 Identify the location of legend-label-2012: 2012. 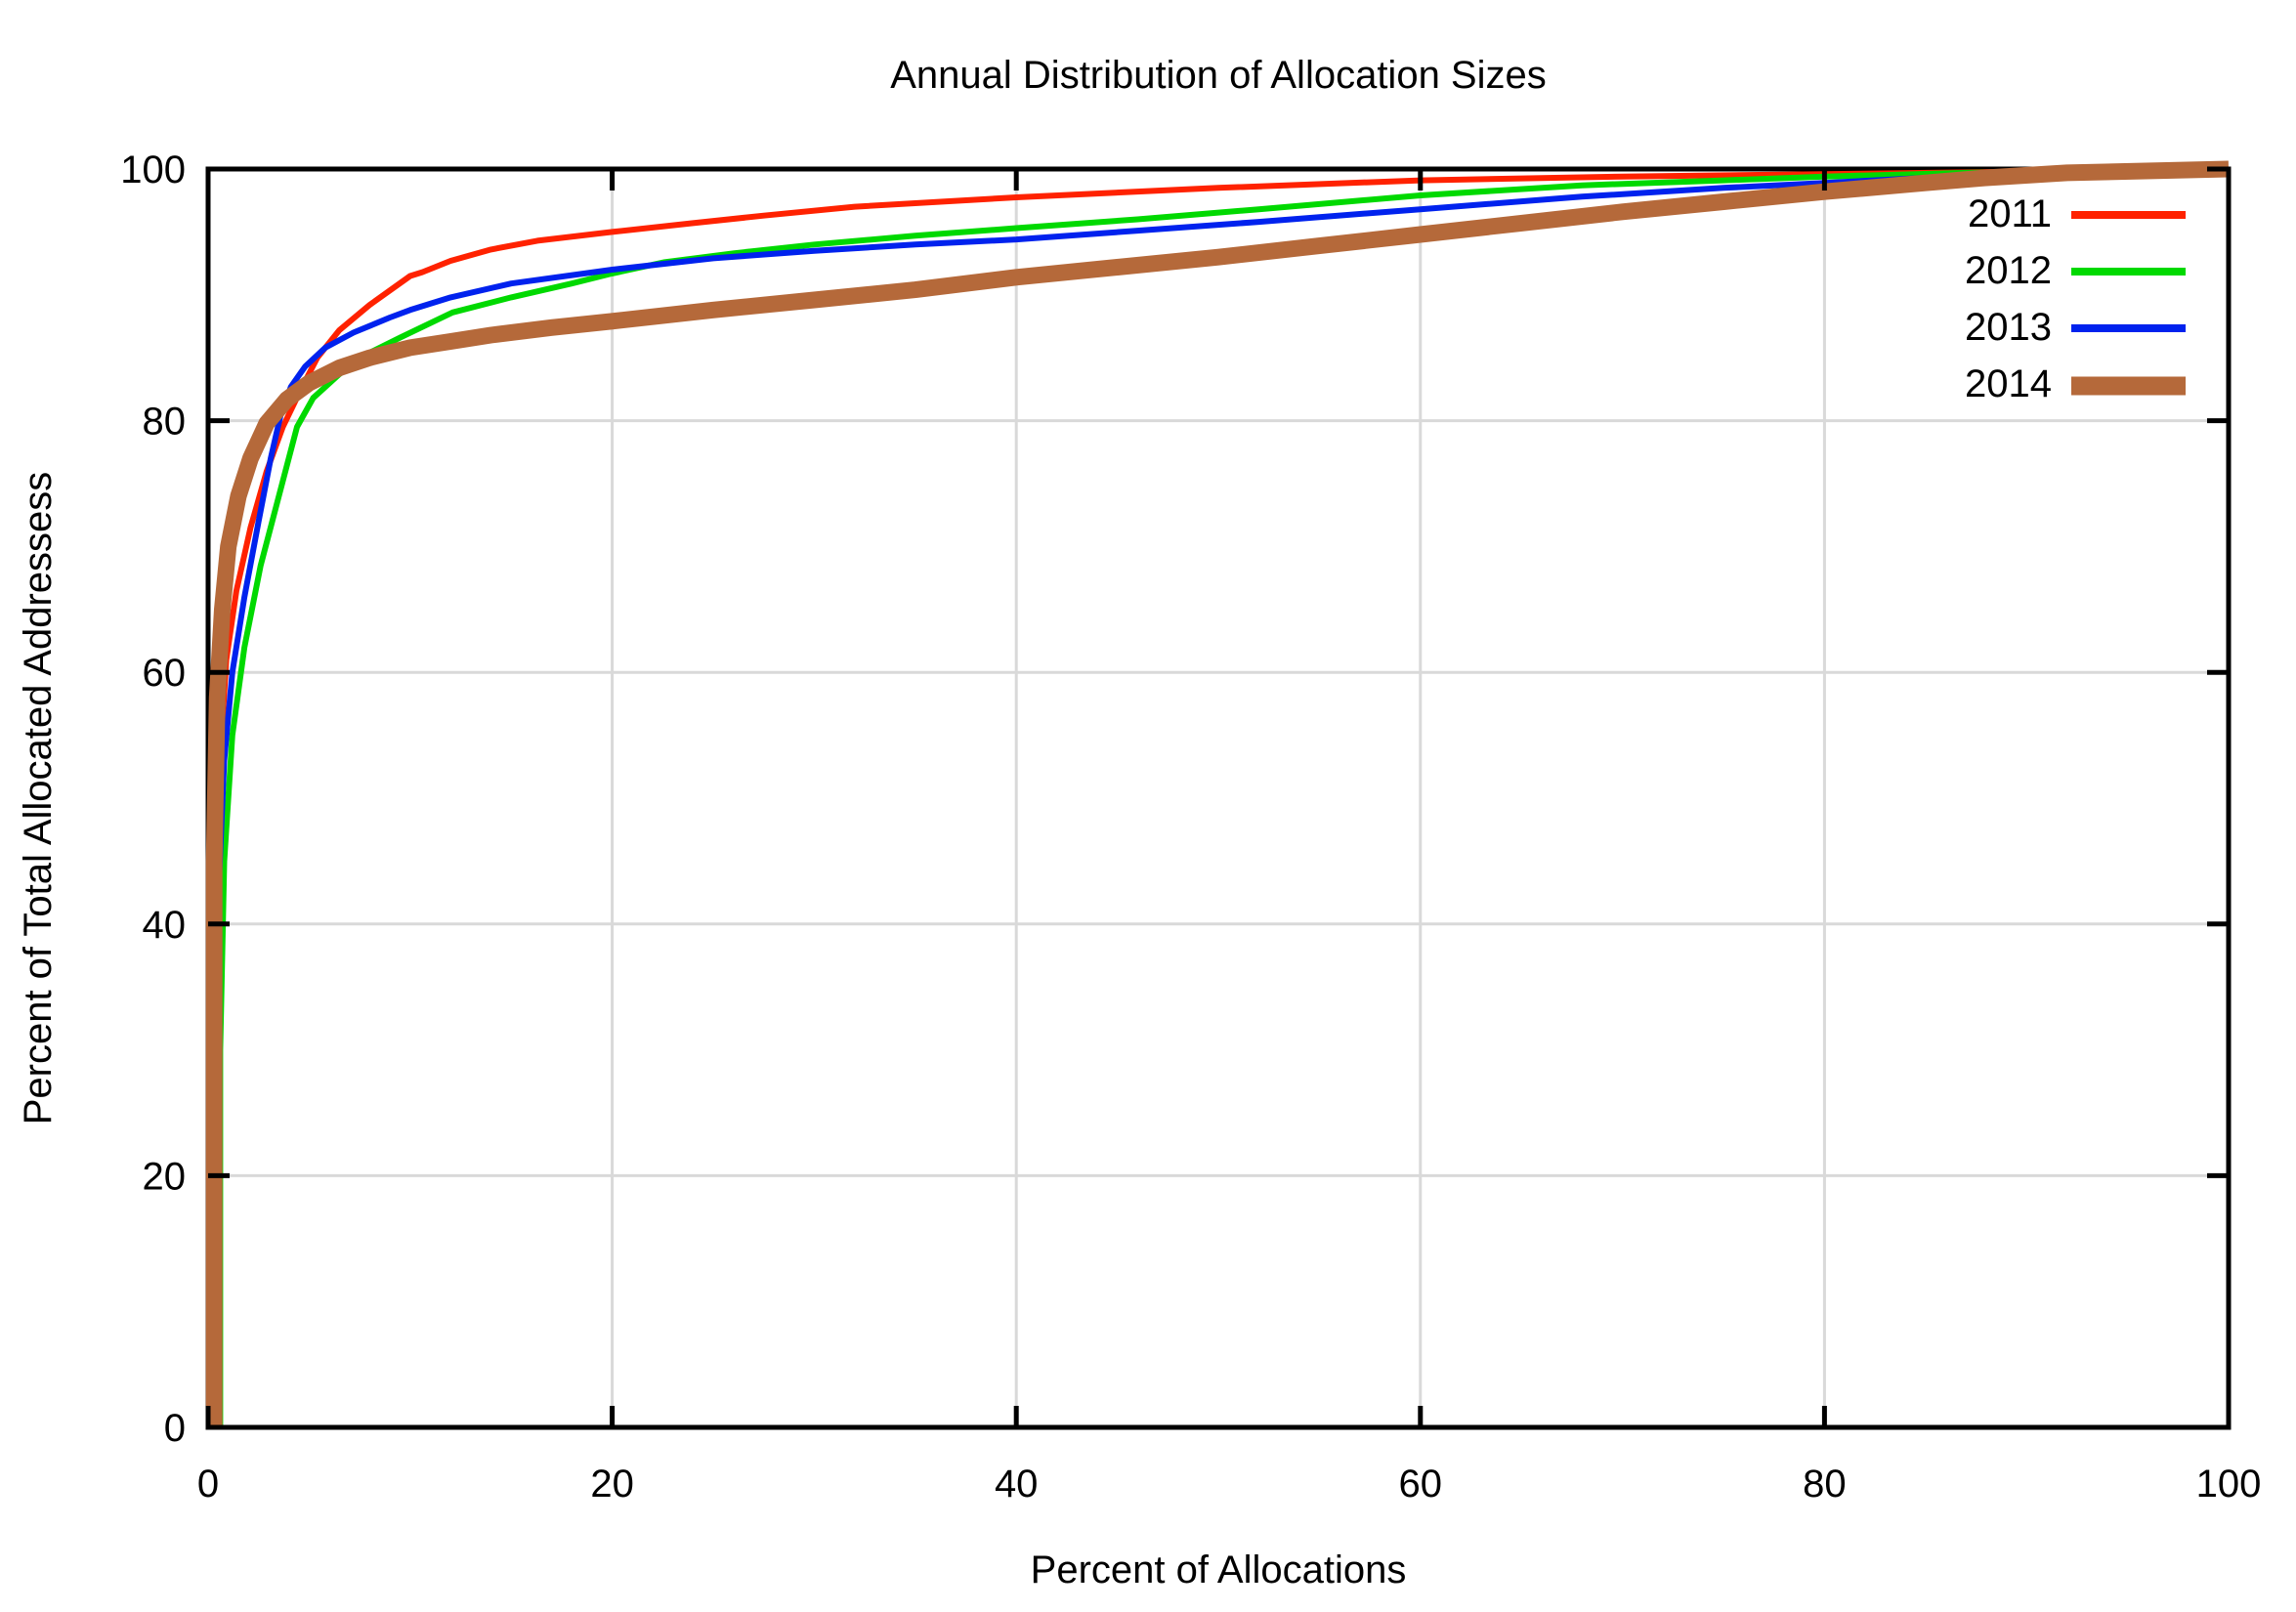
(2008, 270).